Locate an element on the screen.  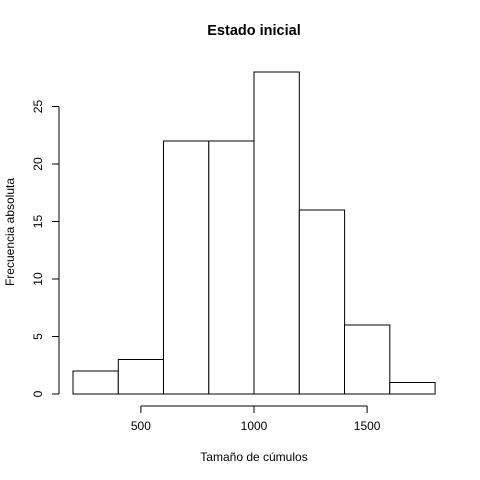
y-tick-label-4: 20 is located at coordinates (38, 164).